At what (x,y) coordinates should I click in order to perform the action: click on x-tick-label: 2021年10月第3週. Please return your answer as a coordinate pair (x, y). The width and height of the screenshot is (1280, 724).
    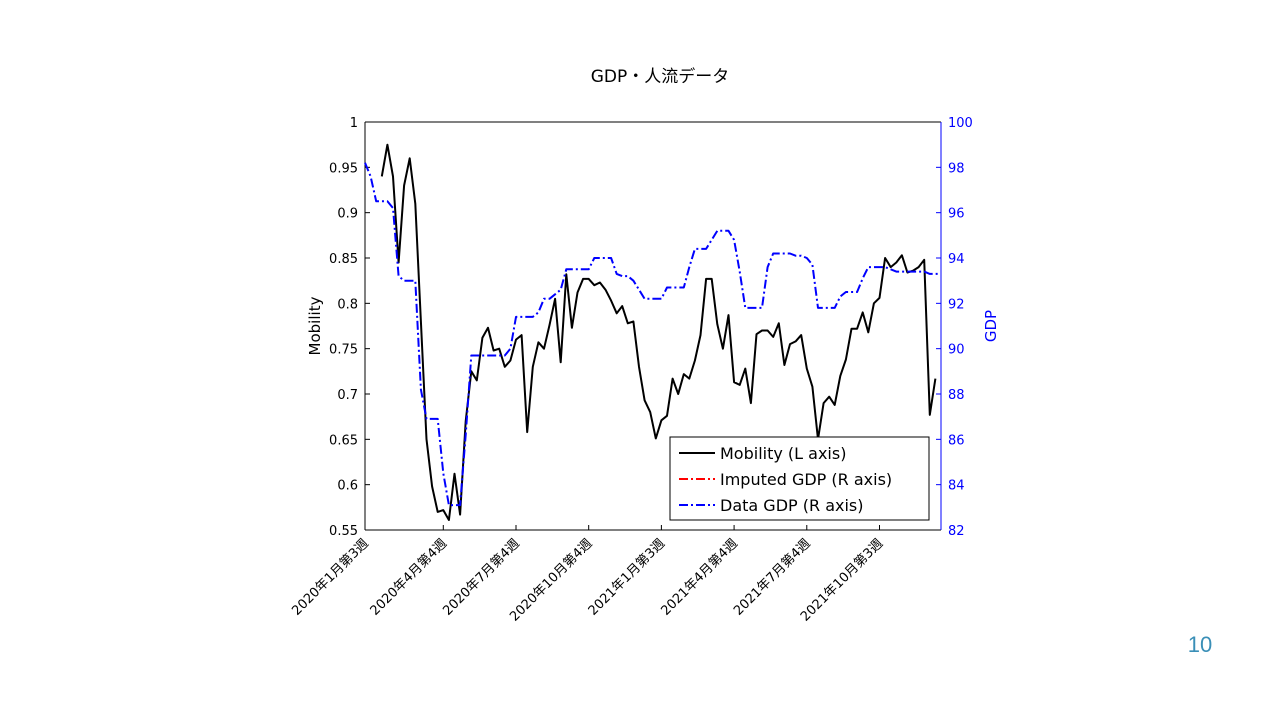
    Looking at the image, I should click on (842, 580).